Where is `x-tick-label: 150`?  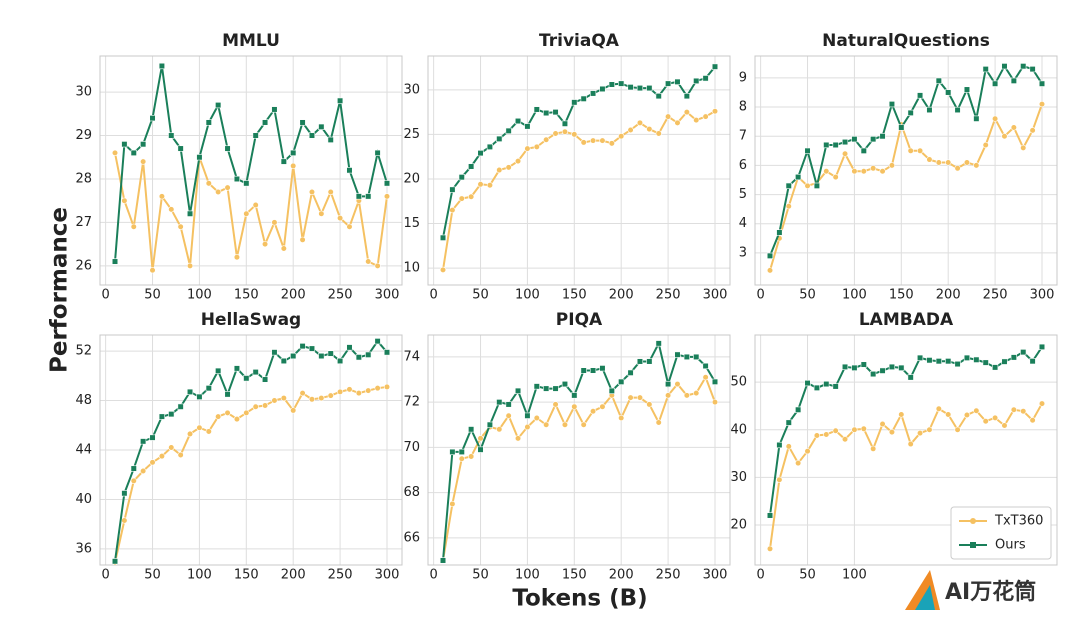 x-tick-label: 150 is located at coordinates (574, 295).